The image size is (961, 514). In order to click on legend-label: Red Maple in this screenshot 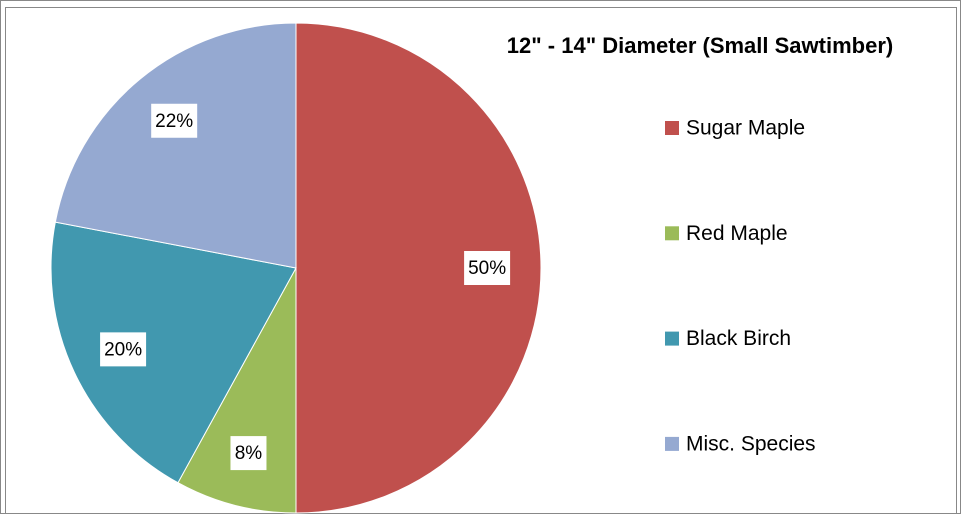, I will do `click(737, 233)`.